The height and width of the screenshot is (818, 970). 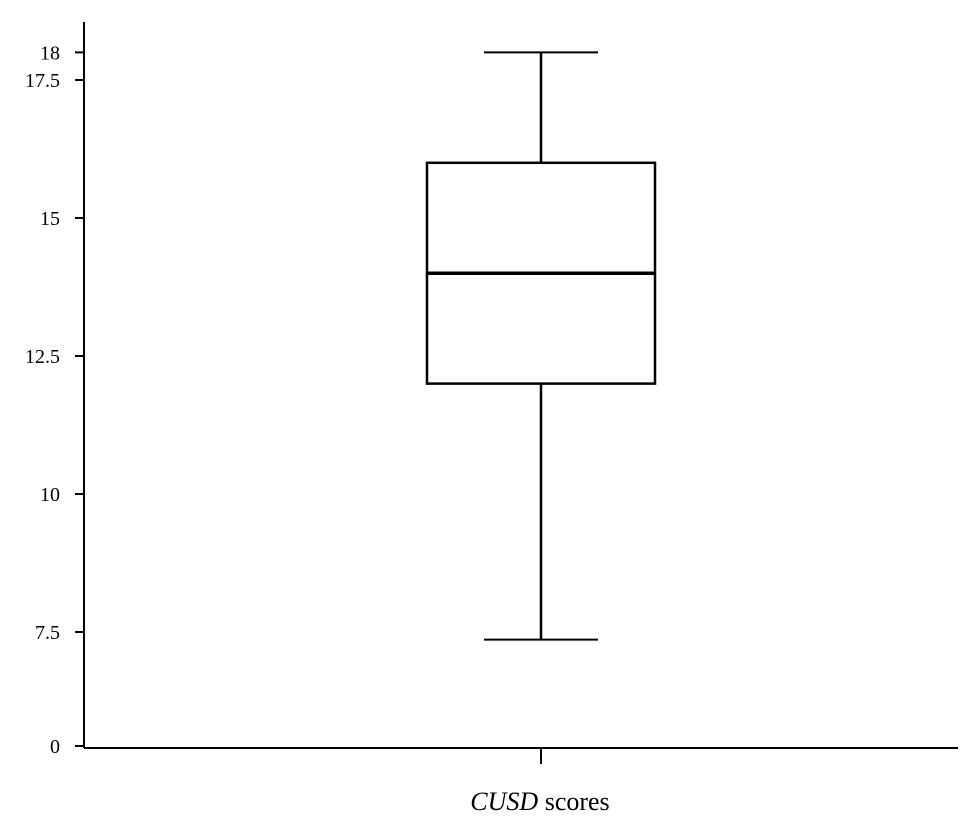 What do you see at coordinates (521, 755) in the screenshot?
I see `x-axis` at bounding box center [521, 755].